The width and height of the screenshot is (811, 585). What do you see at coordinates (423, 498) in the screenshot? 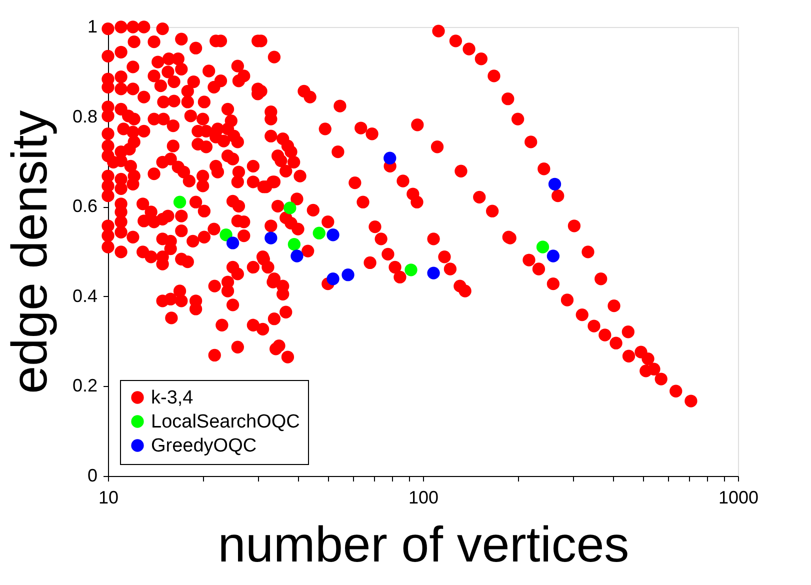
I see `x-tick-label: 100` at bounding box center [423, 498].